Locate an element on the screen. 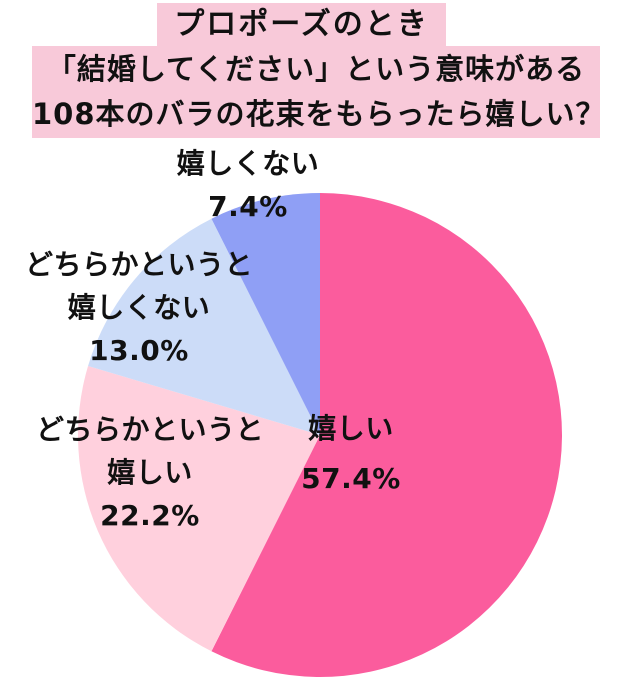 Image resolution: width=640 pixels, height=700 pixels. slice-label-ureshii: 嬉しい 57.4% is located at coordinates (351, 454).